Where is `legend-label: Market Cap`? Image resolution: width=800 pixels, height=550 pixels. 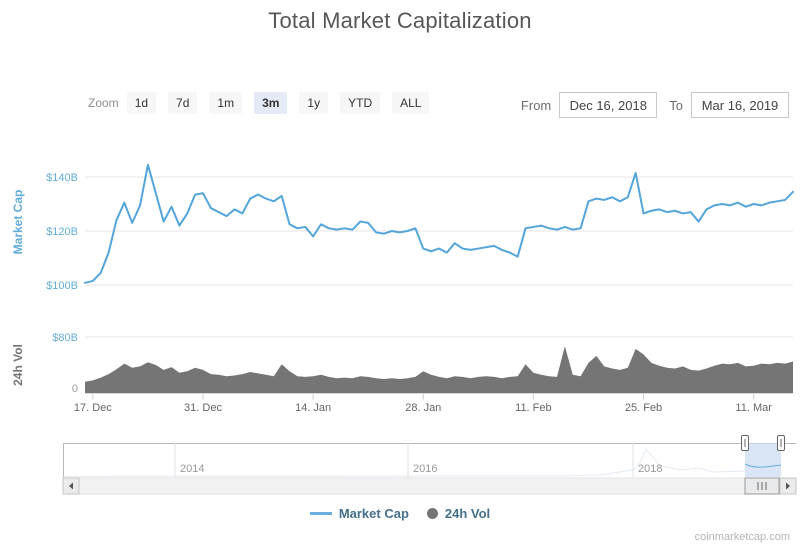
legend-label: Market Cap is located at coordinates (373, 513).